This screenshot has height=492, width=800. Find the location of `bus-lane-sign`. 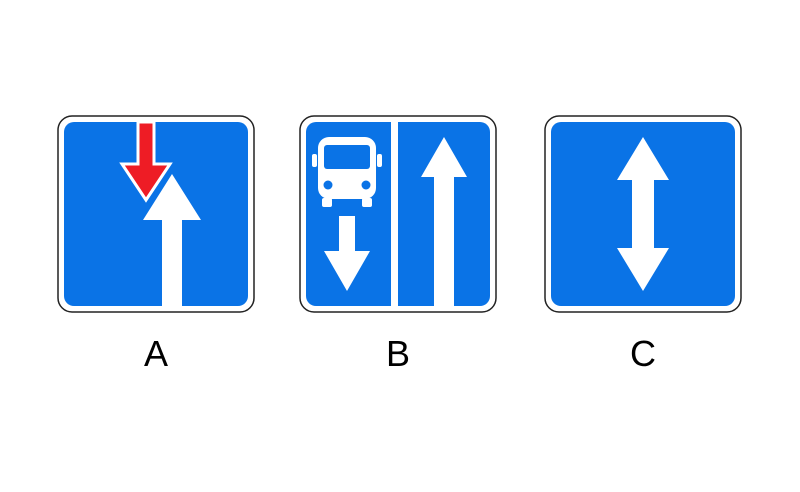

bus-lane-sign is located at coordinates (398, 214).